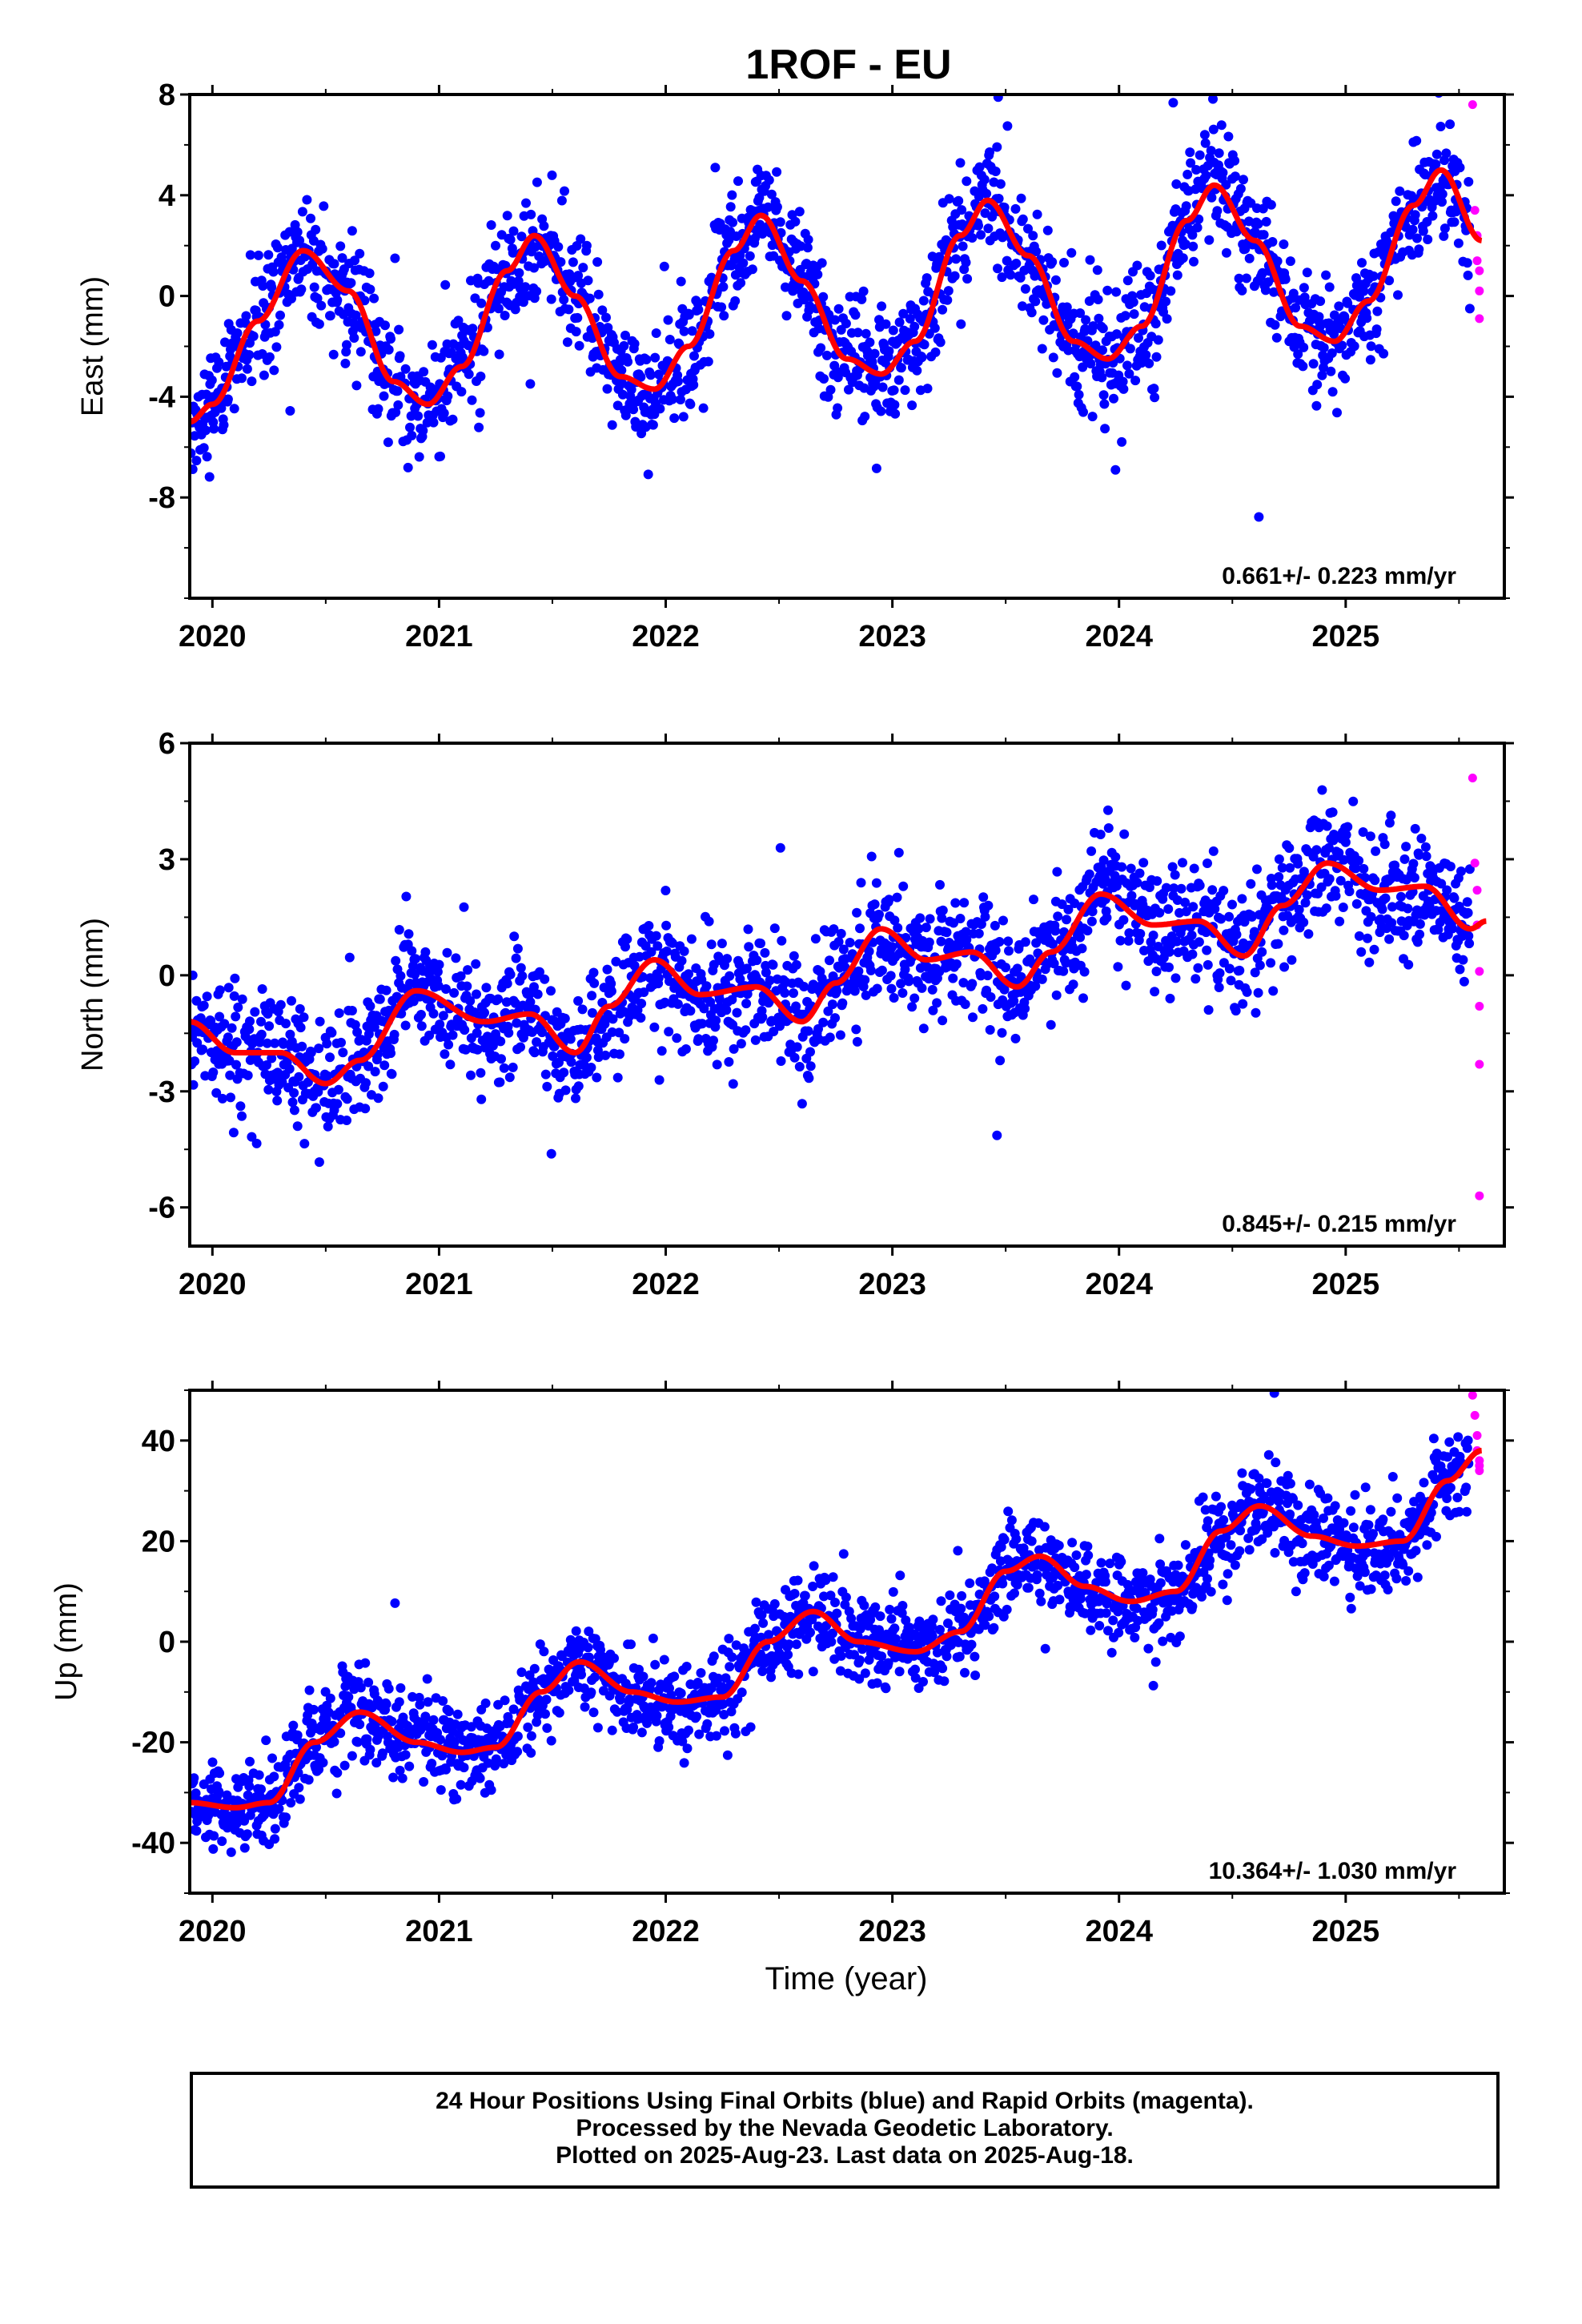  What do you see at coordinates (666, 1284) in the screenshot?
I see `north-x-tick-label: 2022` at bounding box center [666, 1284].